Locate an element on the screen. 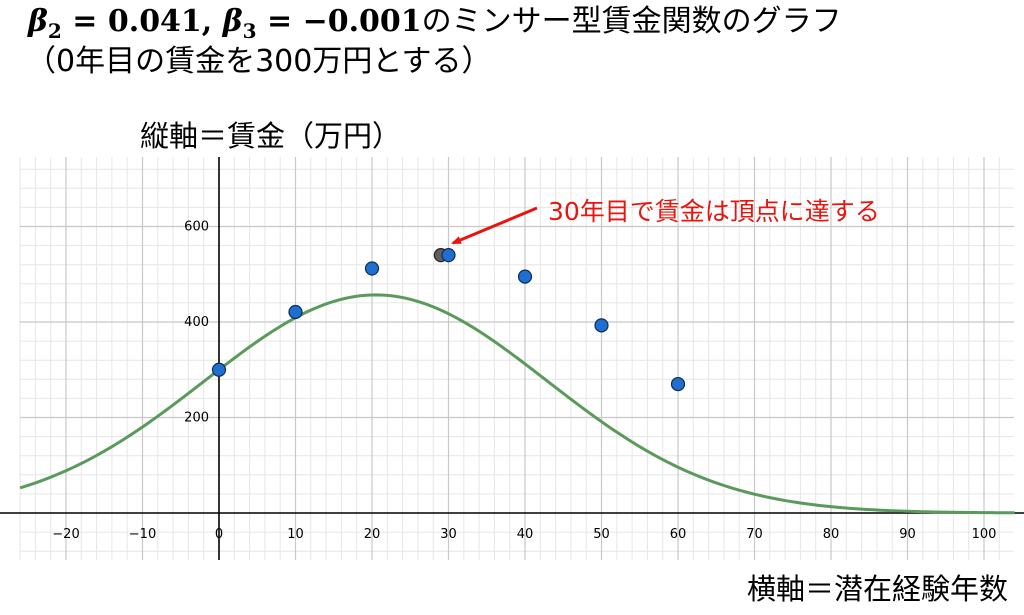 This screenshot has width=1024, height=615. x-tick-label: 60 is located at coordinates (678, 534).